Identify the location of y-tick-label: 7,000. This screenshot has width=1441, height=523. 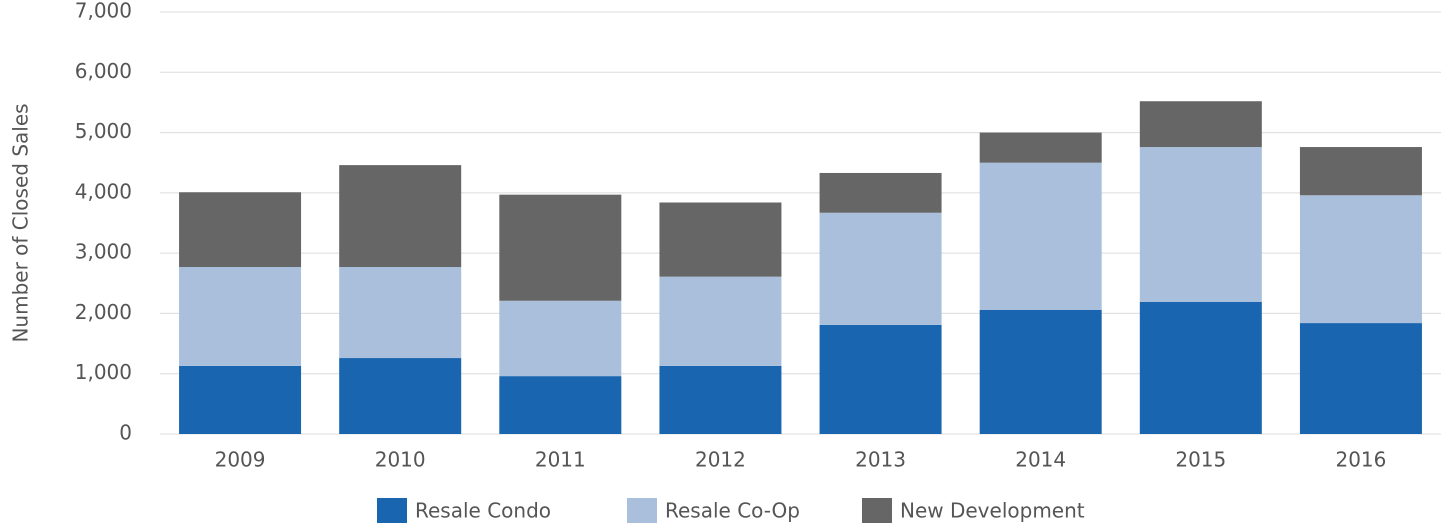
(103, 11).